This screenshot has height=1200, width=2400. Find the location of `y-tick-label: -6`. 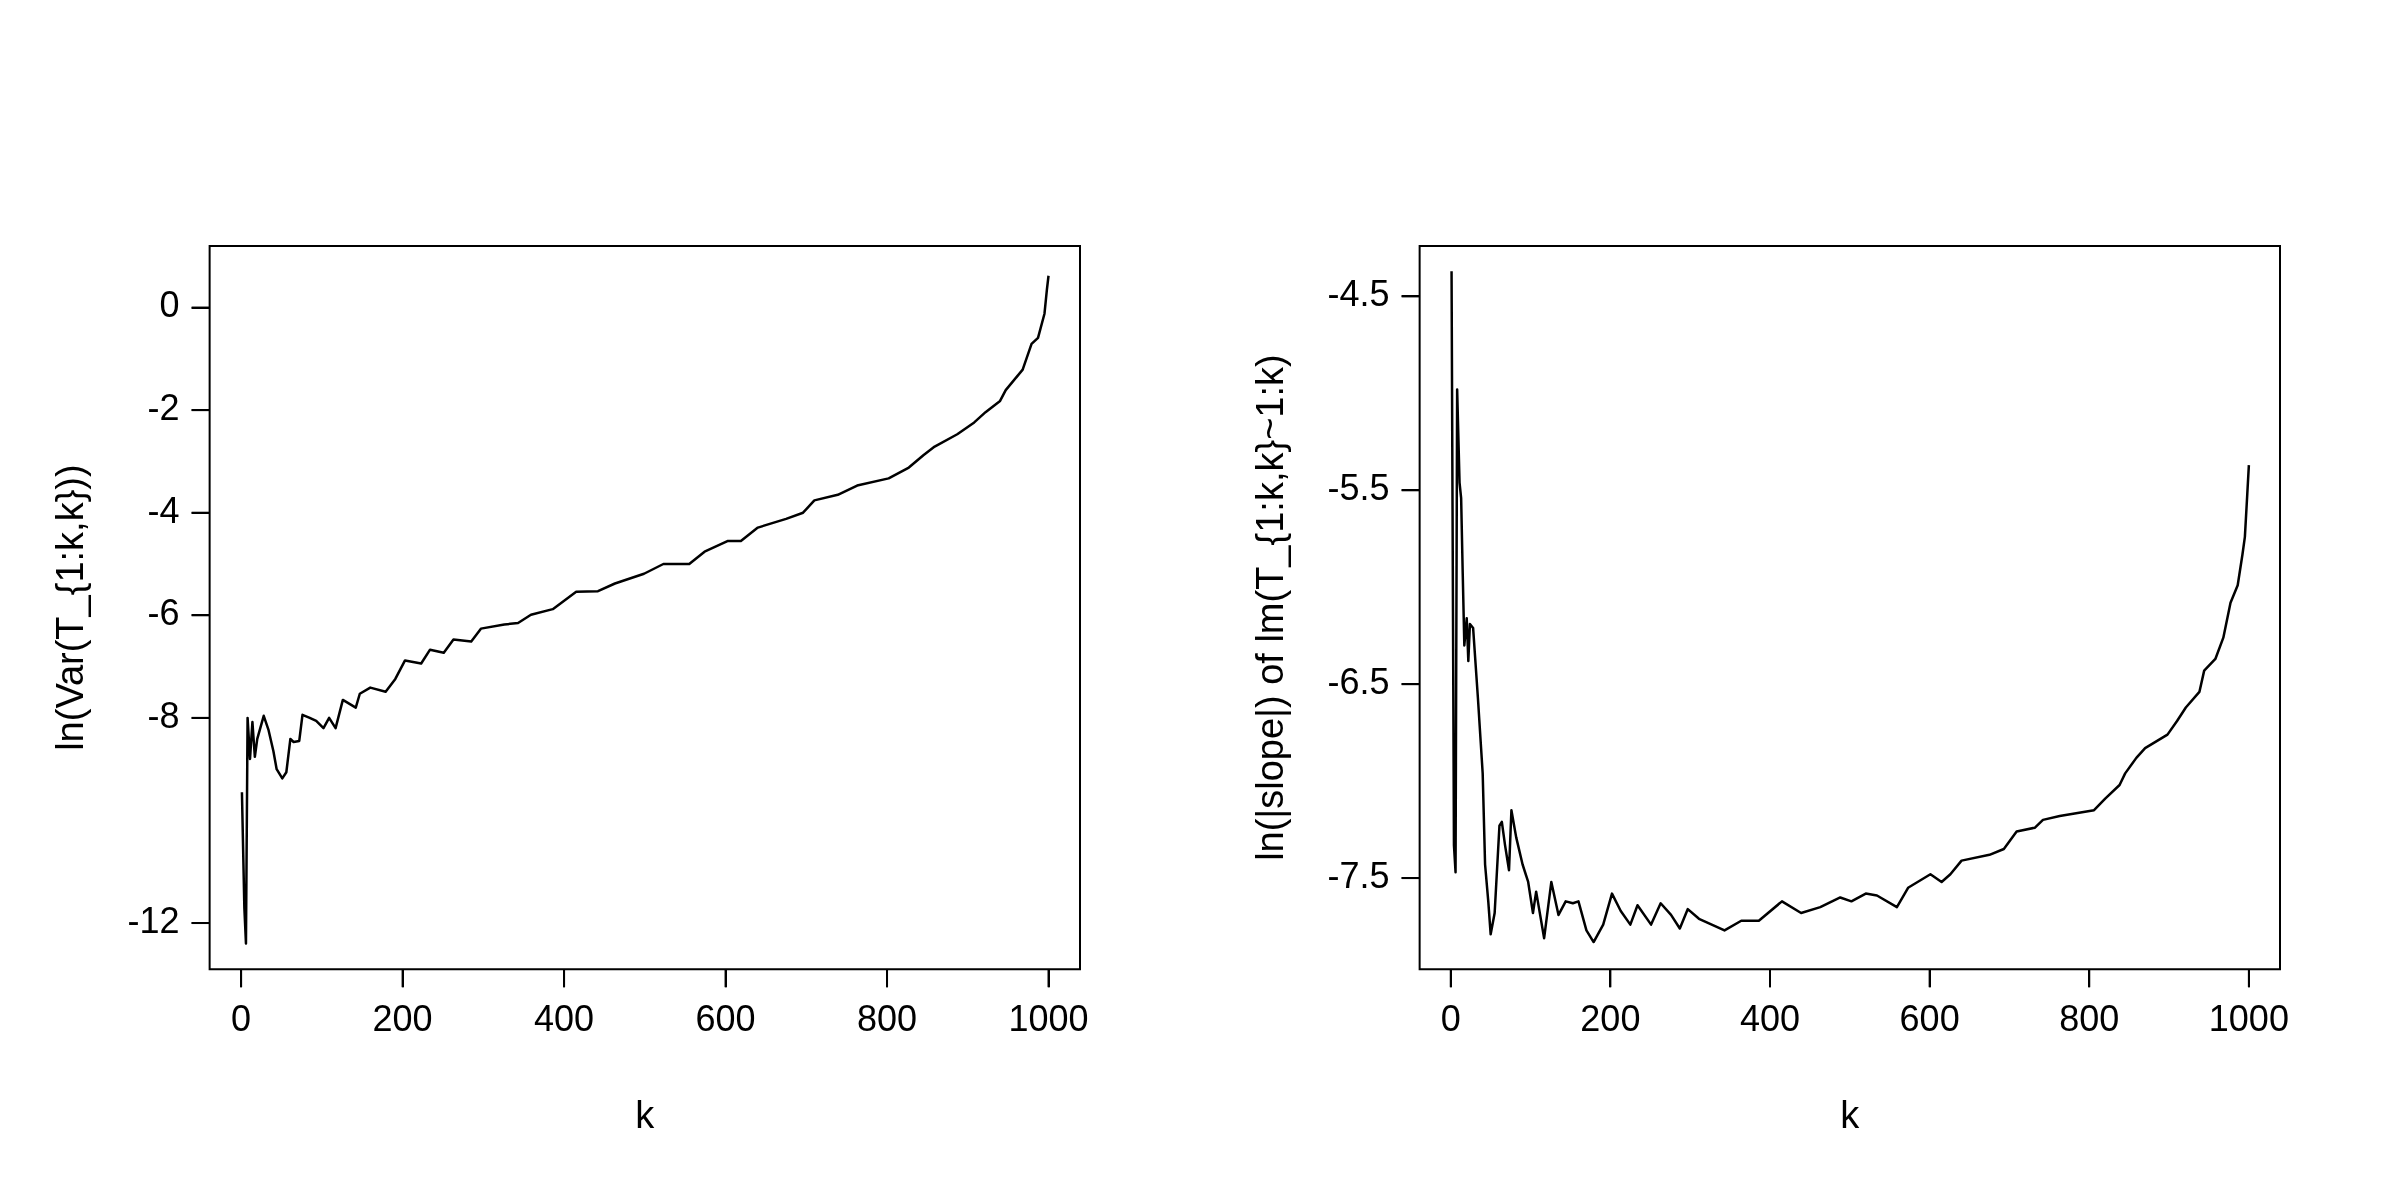

y-tick-label: -6 is located at coordinates (163, 613).